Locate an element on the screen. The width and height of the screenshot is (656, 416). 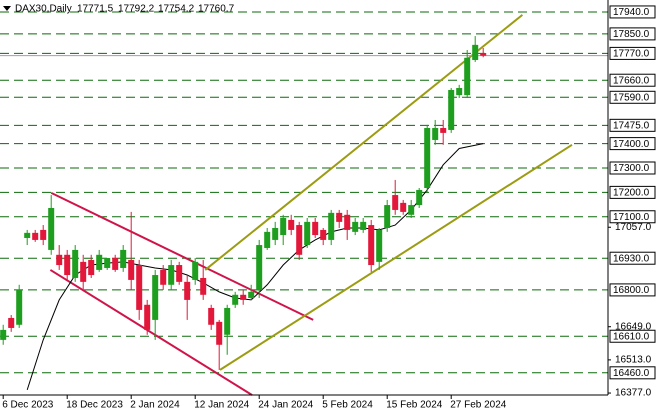
level-label: 17100.0 is located at coordinates (631, 217).